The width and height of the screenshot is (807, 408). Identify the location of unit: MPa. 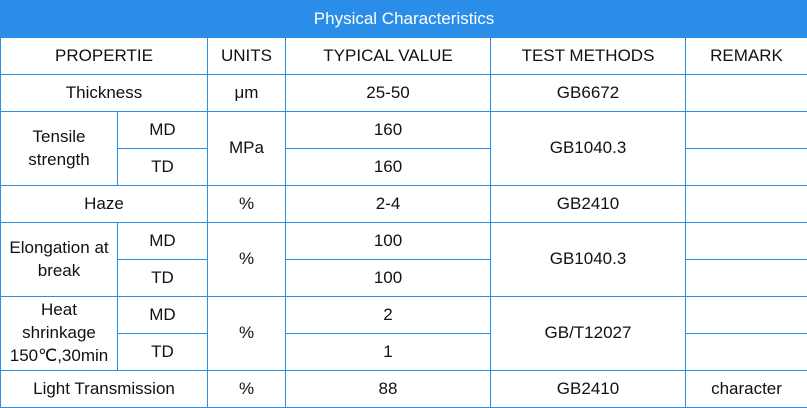
(246, 148).